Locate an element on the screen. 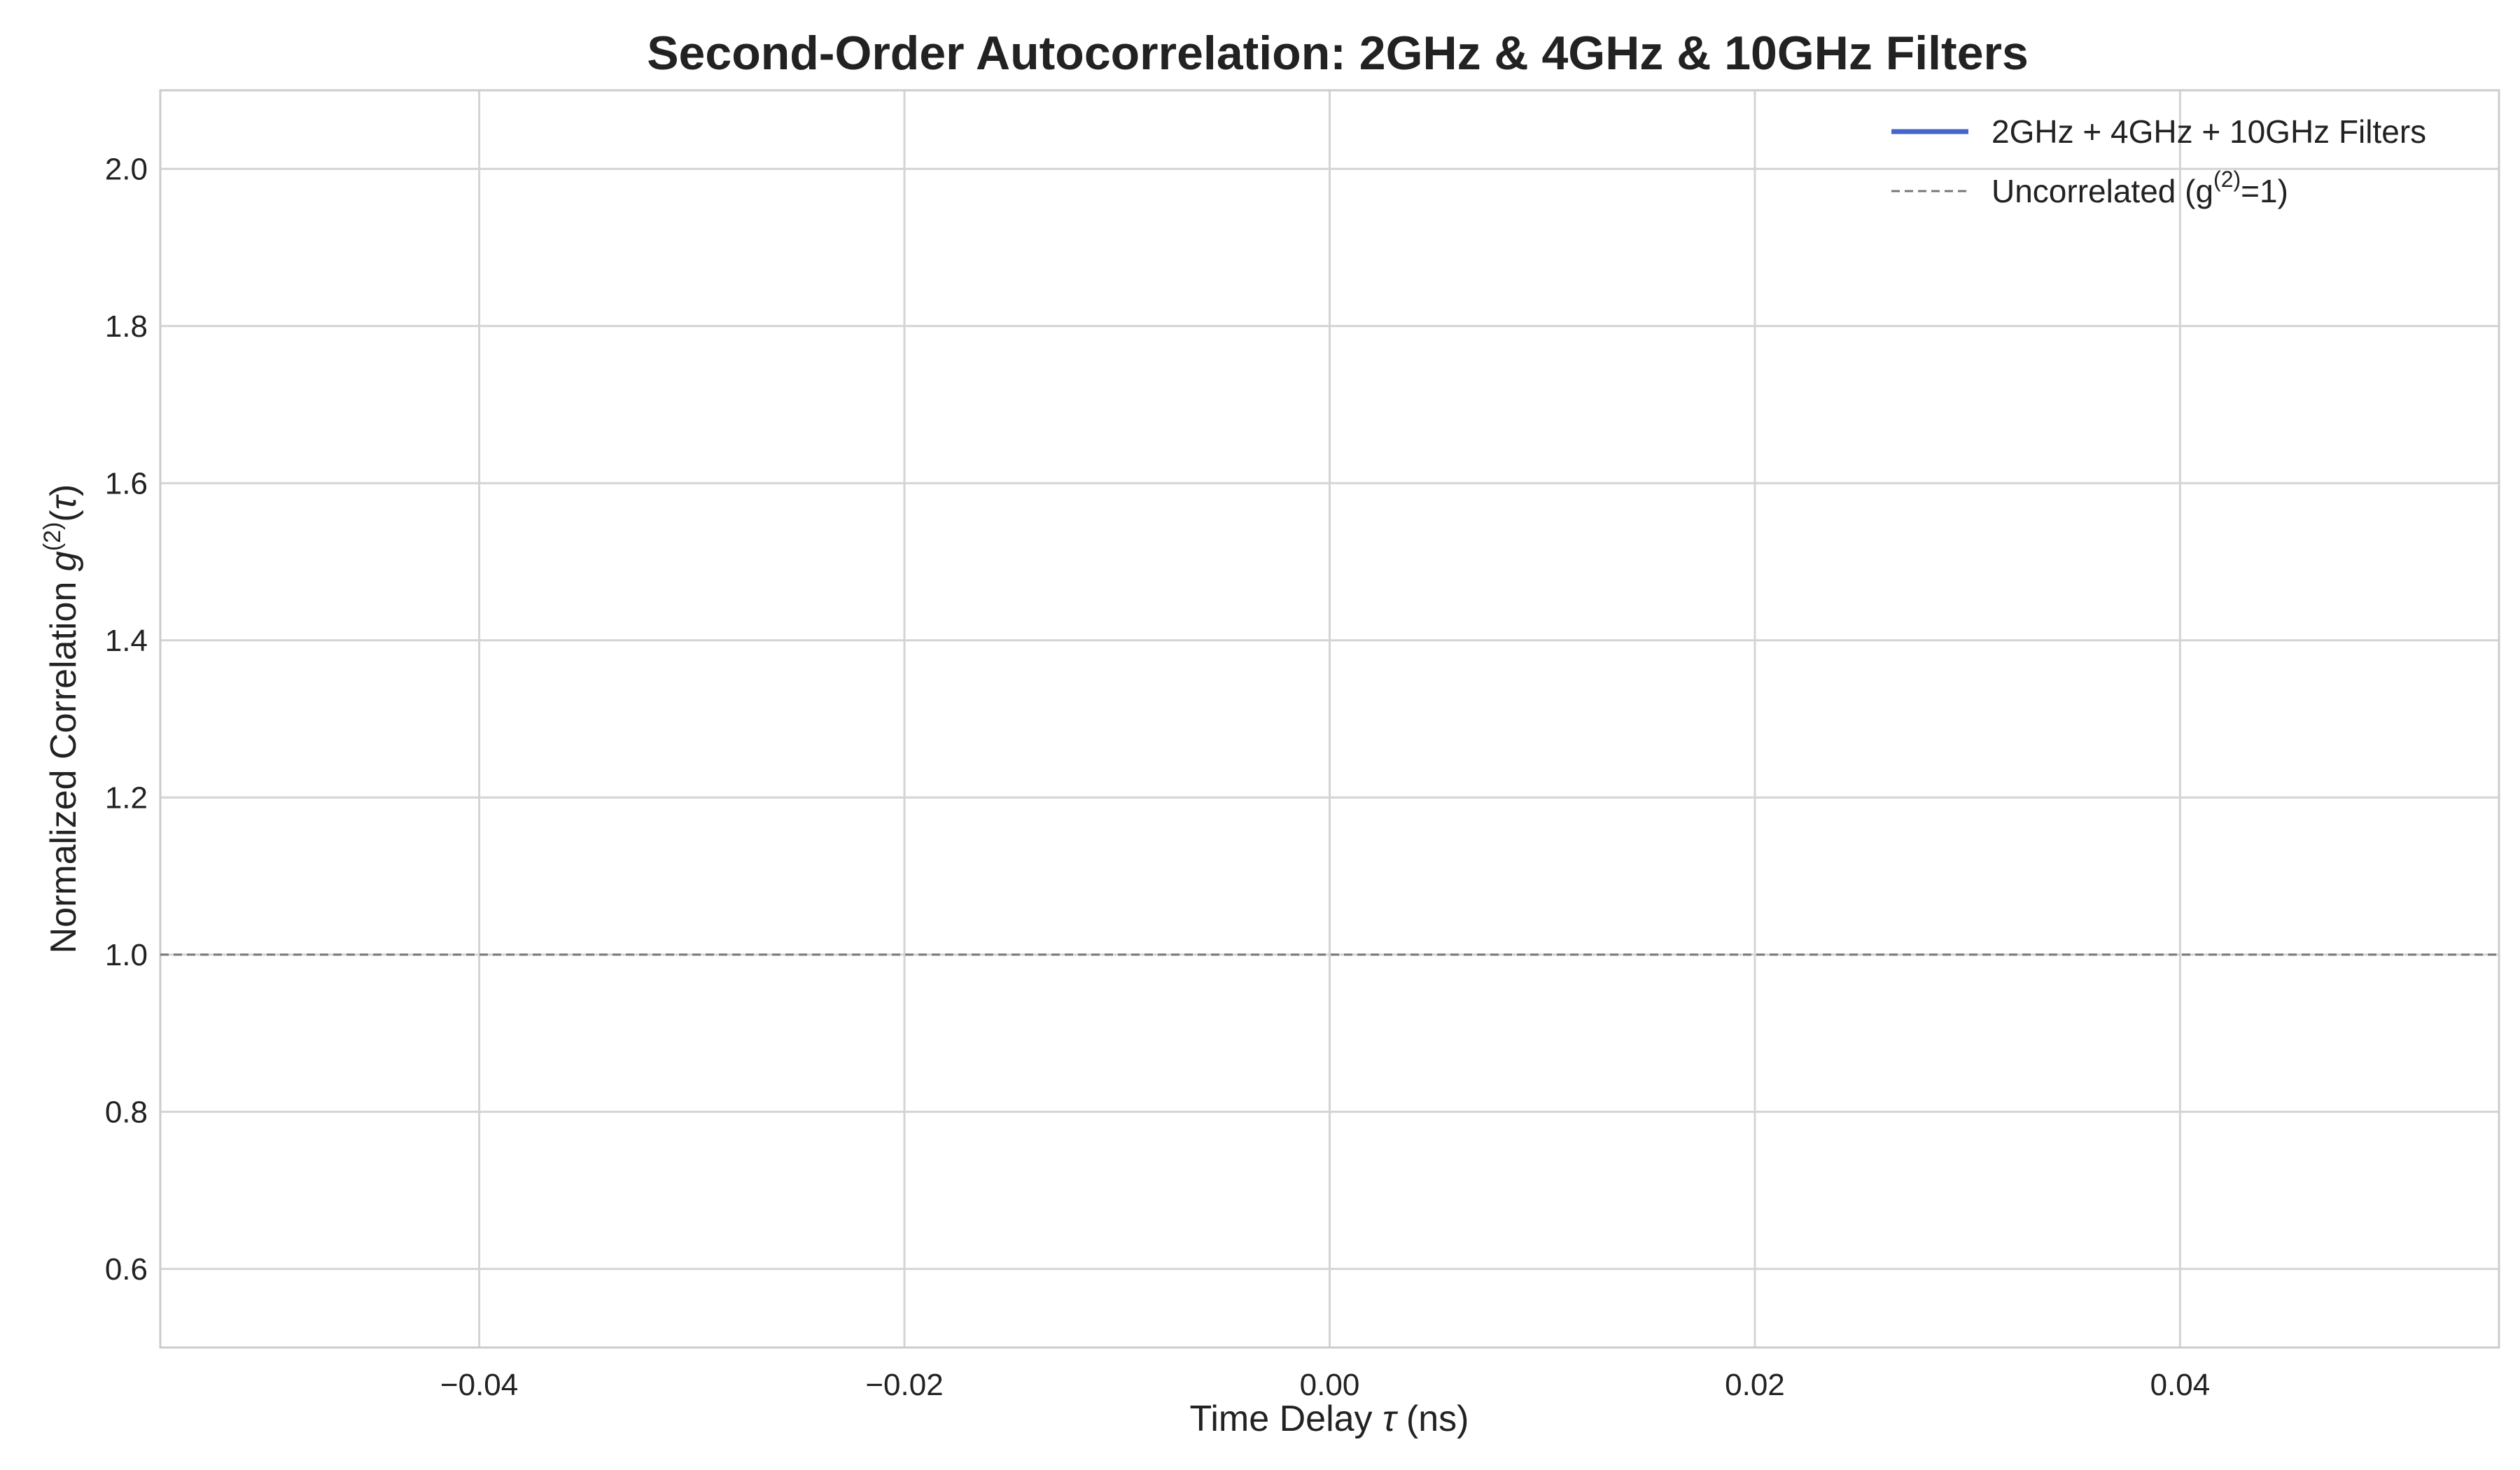 This screenshot has height=1470, width=2520. x-tick-label: 0.02 is located at coordinates (1755, 1385).